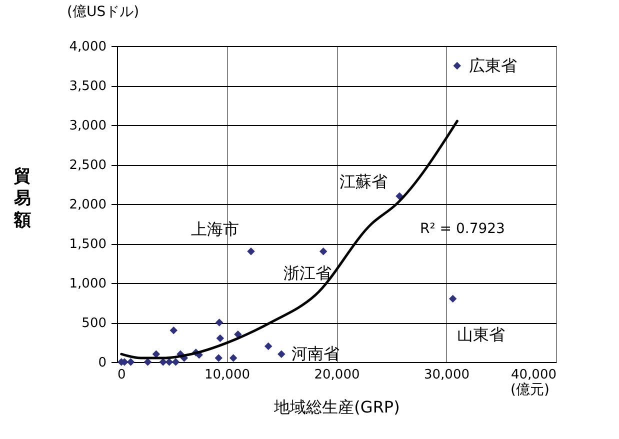 Image resolution: width=619 pixels, height=439 pixels. I want to click on annotation: 広東省, so click(493, 65).